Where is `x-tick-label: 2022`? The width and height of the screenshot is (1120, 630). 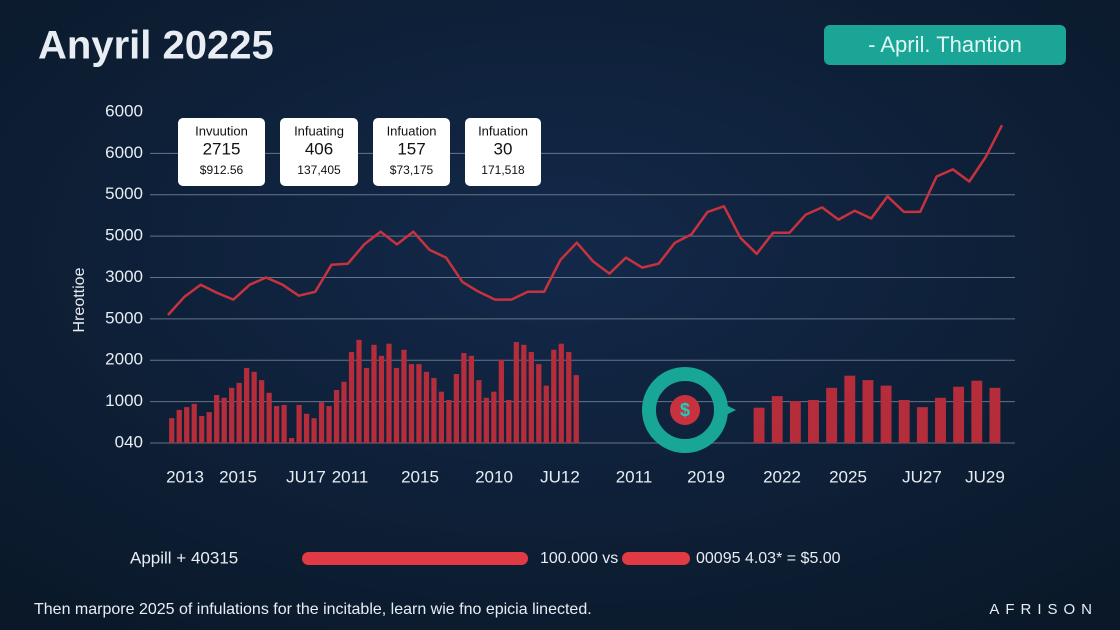 x-tick-label: 2022 is located at coordinates (782, 476).